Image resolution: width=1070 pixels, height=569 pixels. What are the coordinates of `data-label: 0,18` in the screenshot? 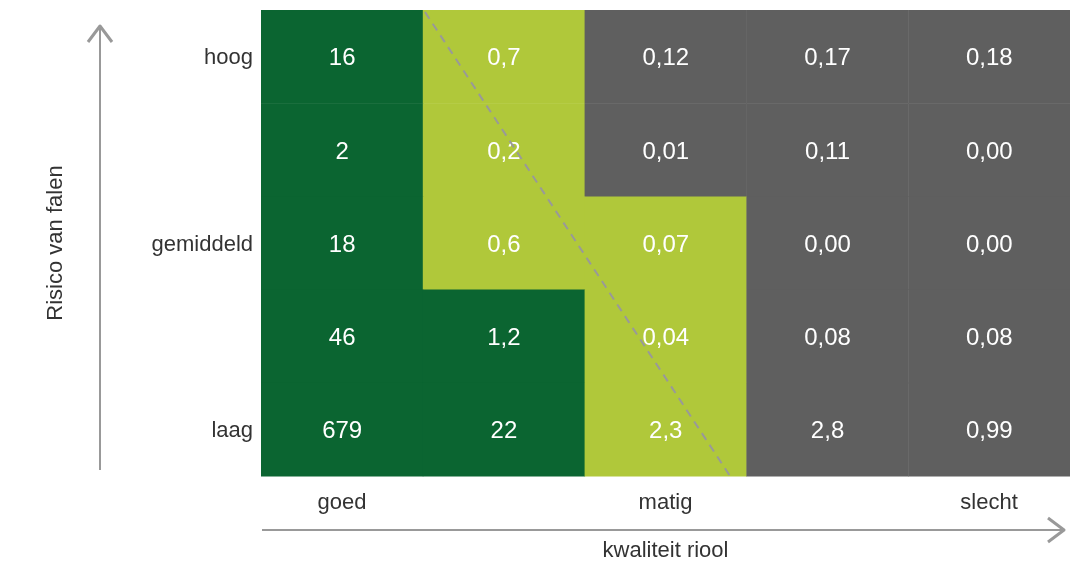 It's located at (989, 57).